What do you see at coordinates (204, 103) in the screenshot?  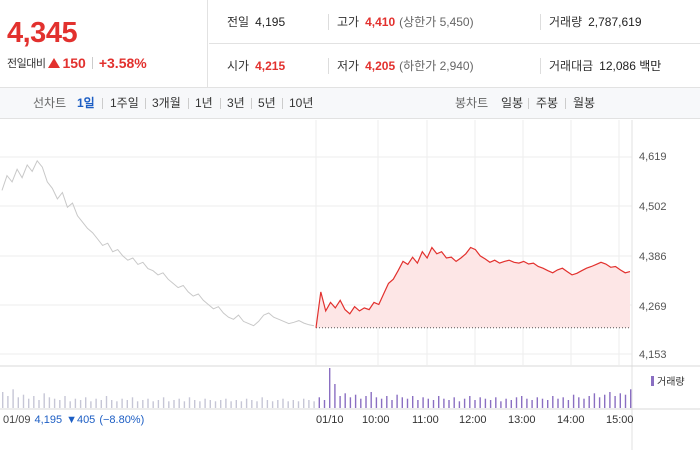 I see `tab-1y: 1년` at bounding box center [204, 103].